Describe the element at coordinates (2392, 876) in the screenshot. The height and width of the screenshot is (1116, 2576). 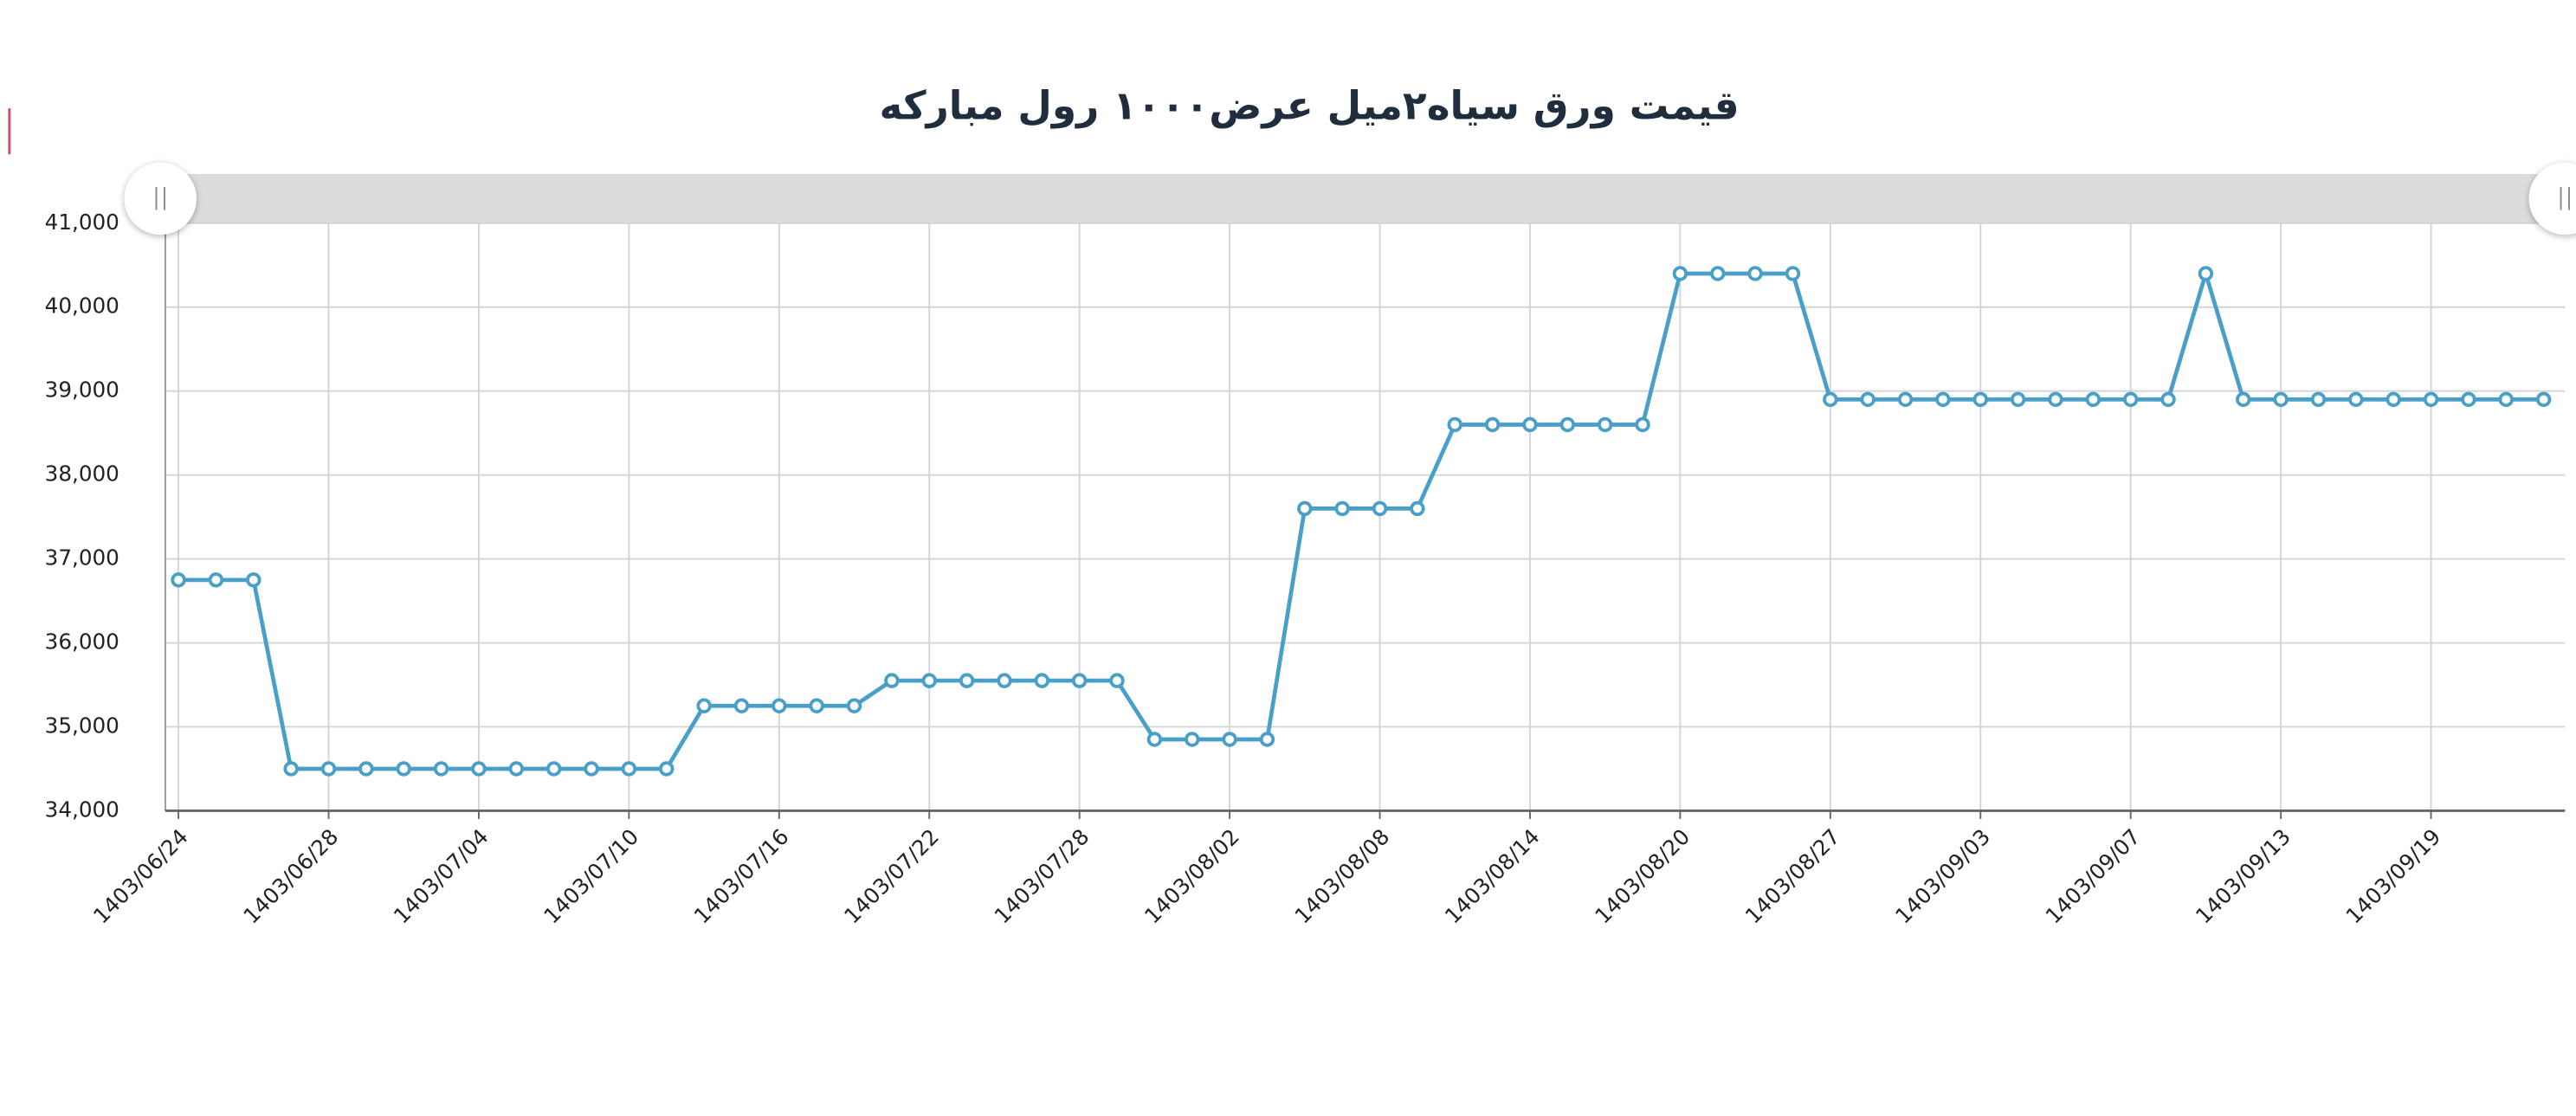
I see `x-tick-label: 1403/09/19` at that location.